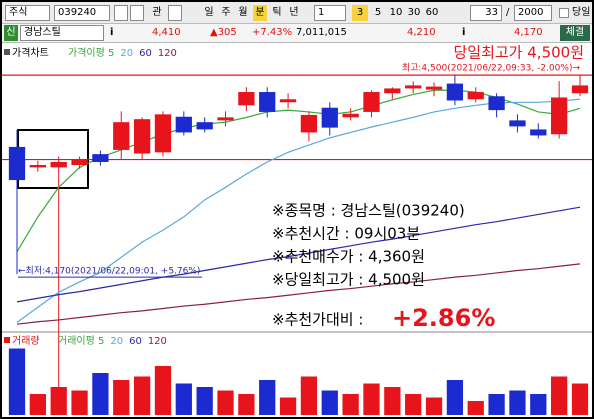 This screenshot has width=594, height=419. What do you see at coordinates (294, 12) in the screenshot?
I see `period-button: 년` at bounding box center [294, 12].